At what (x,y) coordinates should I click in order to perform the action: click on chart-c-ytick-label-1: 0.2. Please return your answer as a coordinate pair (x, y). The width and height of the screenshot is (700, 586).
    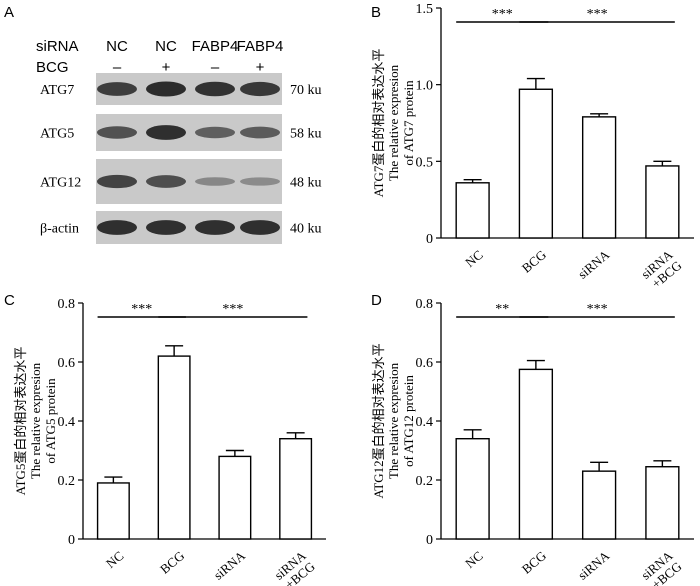
    Looking at the image, I should click on (67, 481).